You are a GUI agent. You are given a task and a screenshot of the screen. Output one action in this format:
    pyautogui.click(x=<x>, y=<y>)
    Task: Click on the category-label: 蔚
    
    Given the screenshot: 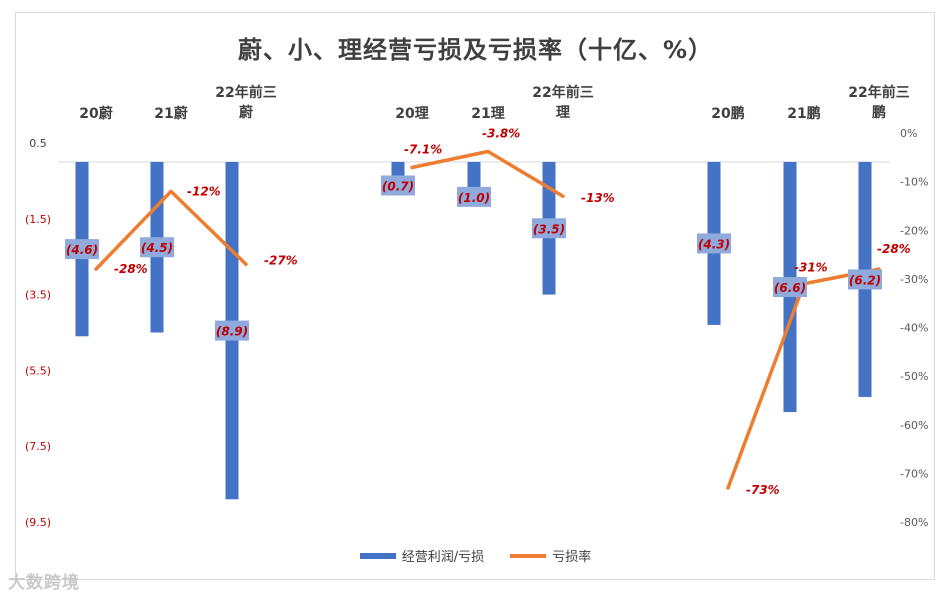 What is the action you would take?
    pyautogui.click(x=246, y=112)
    